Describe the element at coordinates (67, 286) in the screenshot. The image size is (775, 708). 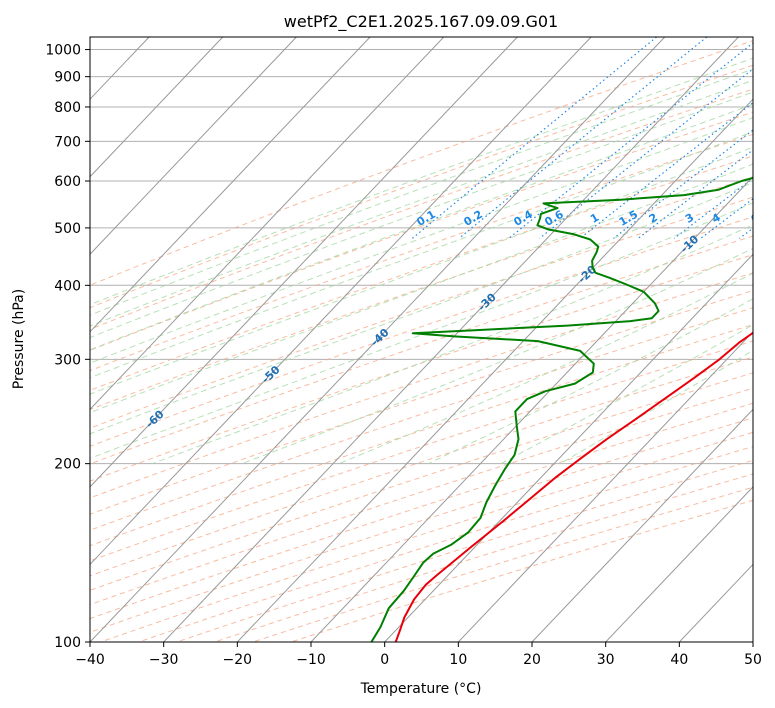
I see `y-tick-label: 400` at that location.